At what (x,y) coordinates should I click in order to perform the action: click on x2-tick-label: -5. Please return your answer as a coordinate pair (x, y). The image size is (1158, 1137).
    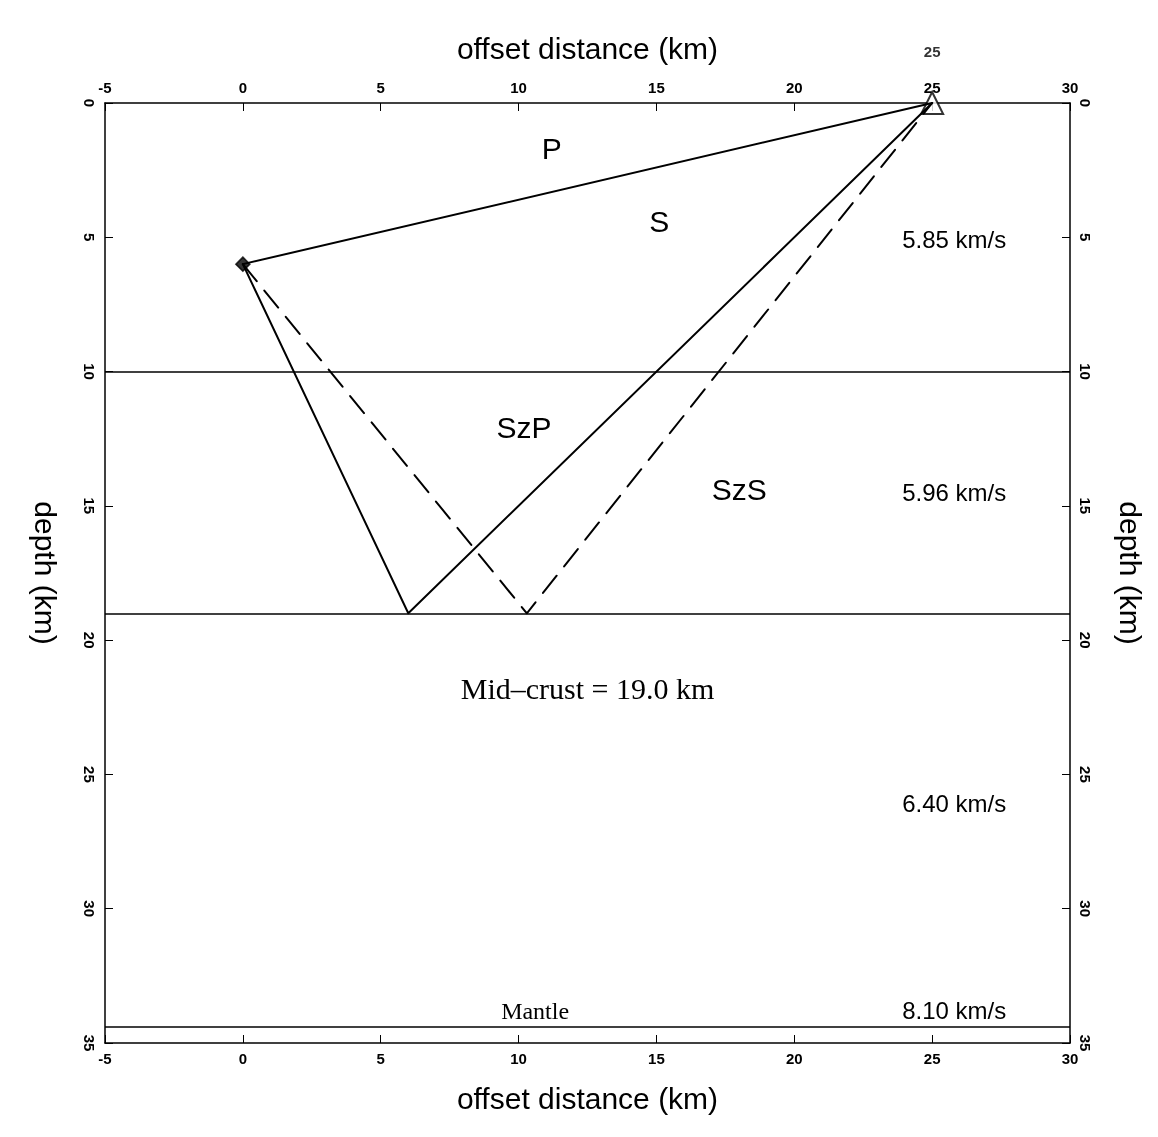
    Looking at the image, I should click on (105, 87).